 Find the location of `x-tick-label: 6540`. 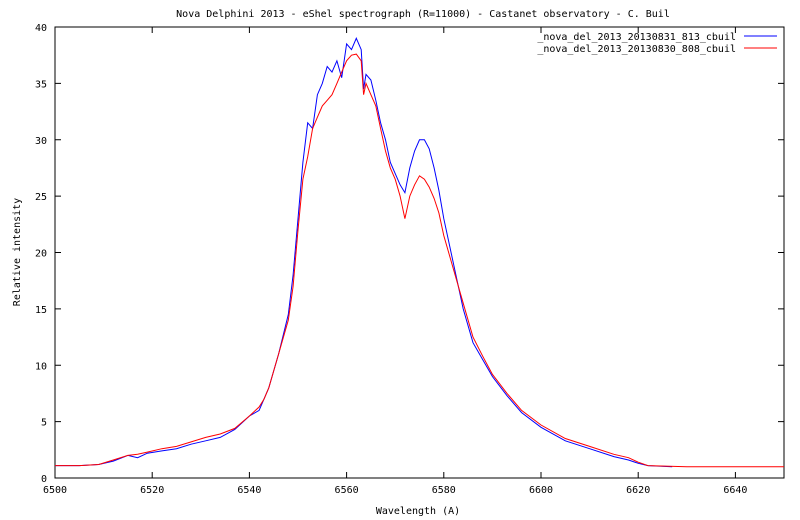

x-tick-label: 6540 is located at coordinates (249, 490).